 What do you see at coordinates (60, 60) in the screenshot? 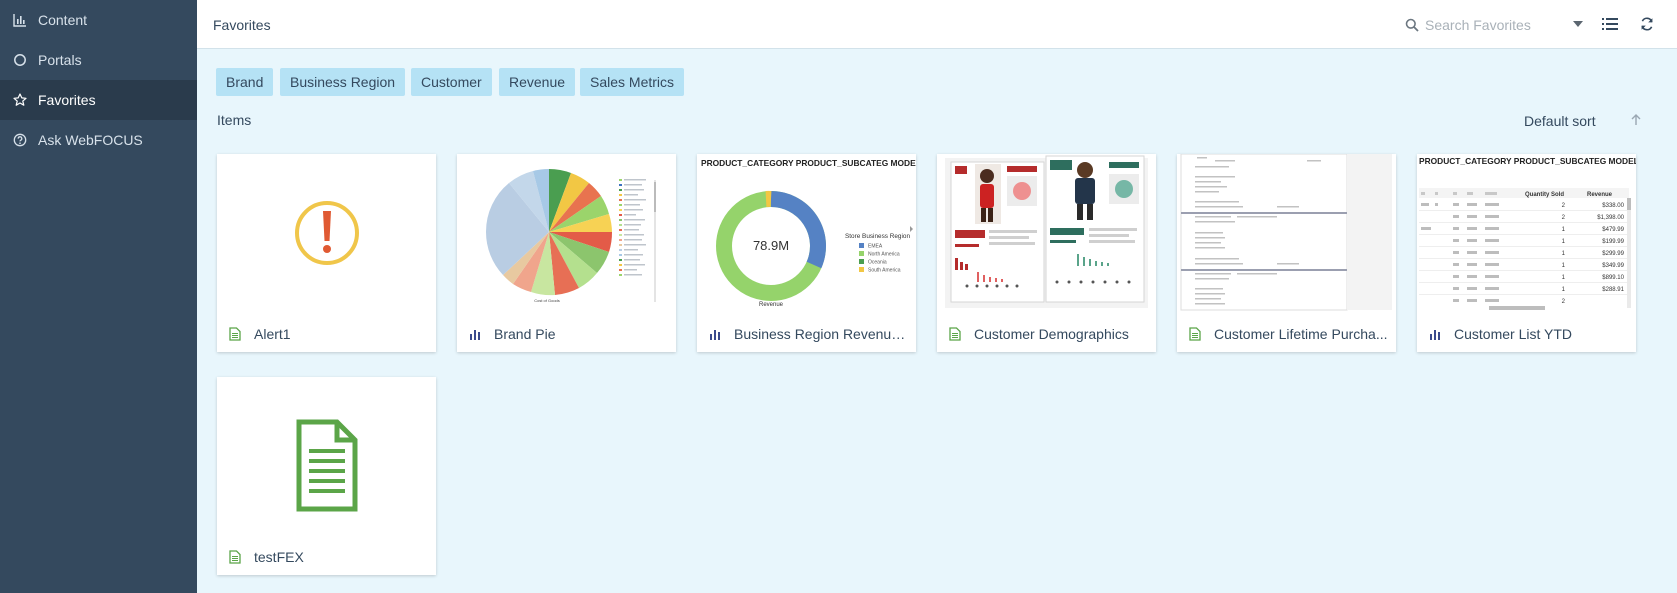
I see `sidebar-item-label: Portals` at bounding box center [60, 60].